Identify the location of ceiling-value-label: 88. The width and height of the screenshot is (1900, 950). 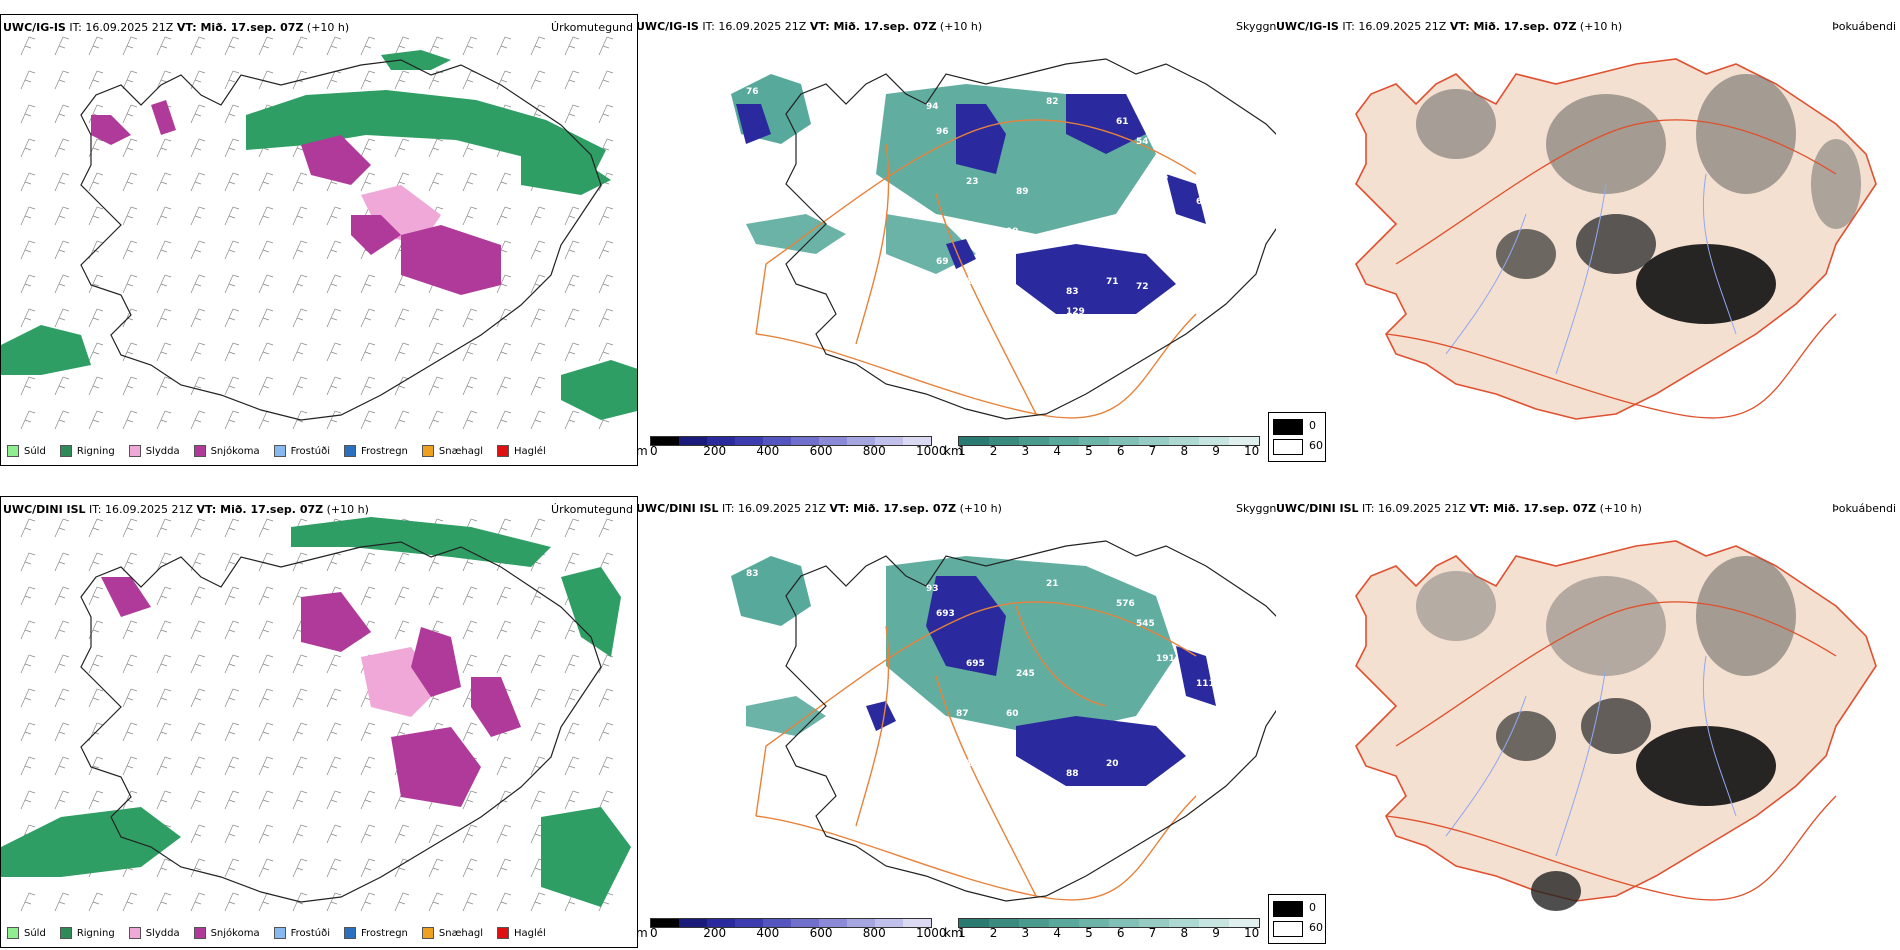
(1072, 774).